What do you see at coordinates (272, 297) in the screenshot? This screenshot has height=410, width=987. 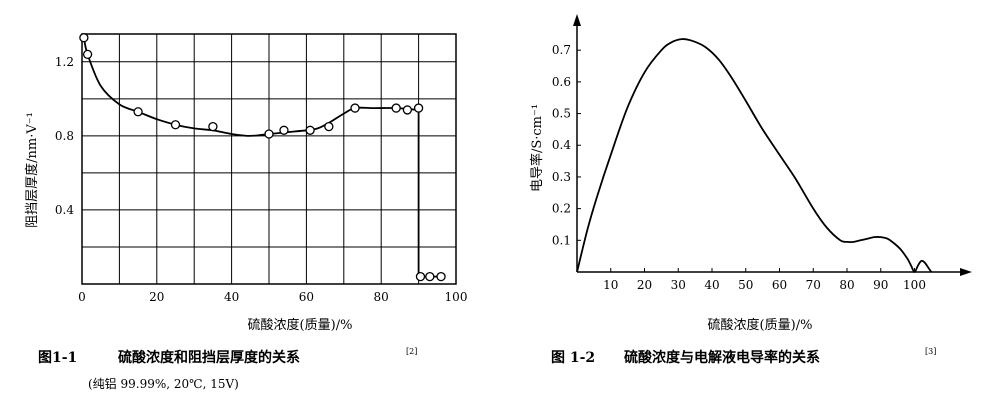 I see `c1-x-ticks: 0 20 40 60 80 100` at bounding box center [272, 297].